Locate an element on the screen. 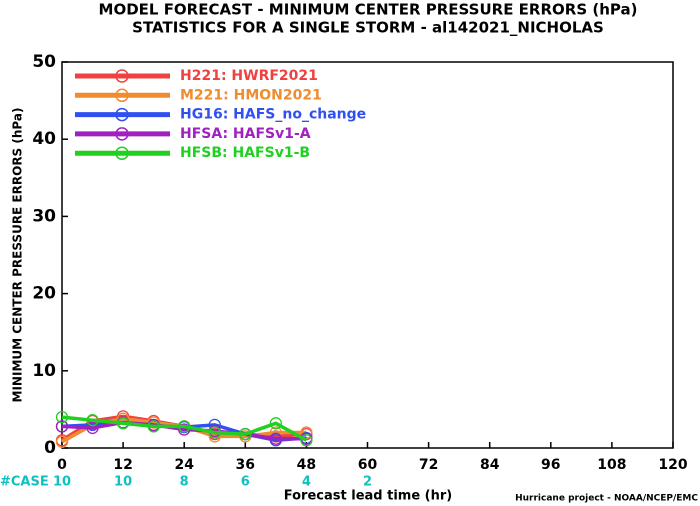 The image size is (700, 506). x-tick-label: 0 is located at coordinates (62, 465).